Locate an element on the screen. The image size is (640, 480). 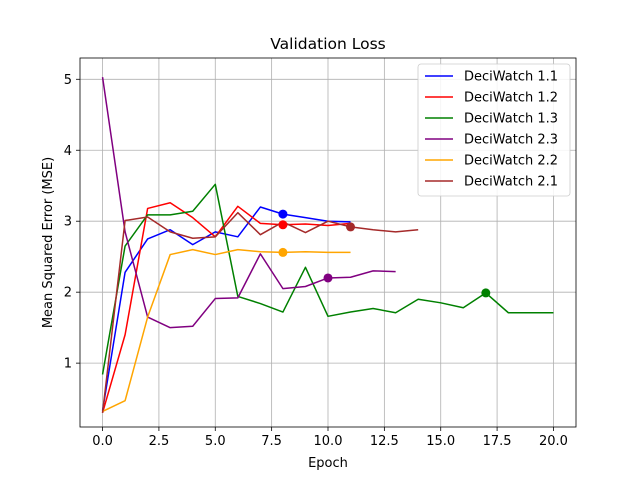
legend-label: DeciWatch 1.3 is located at coordinates (511, 119).